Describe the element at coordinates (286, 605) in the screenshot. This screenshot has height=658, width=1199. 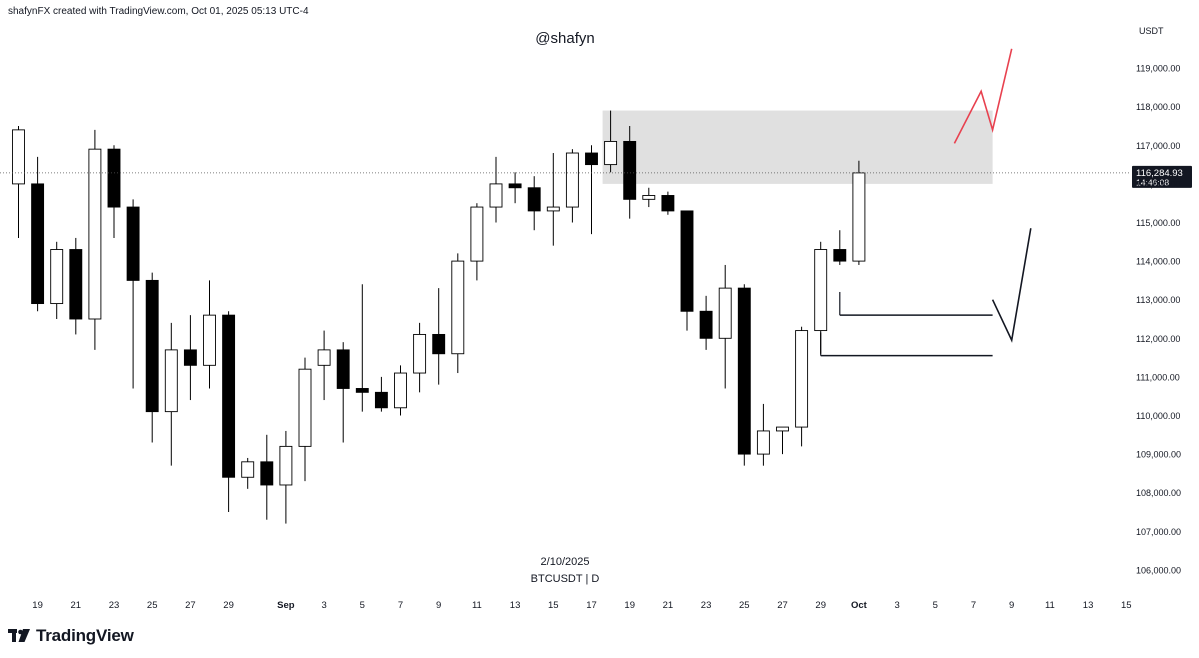
I see `x-tick-label: Sep` at that location.